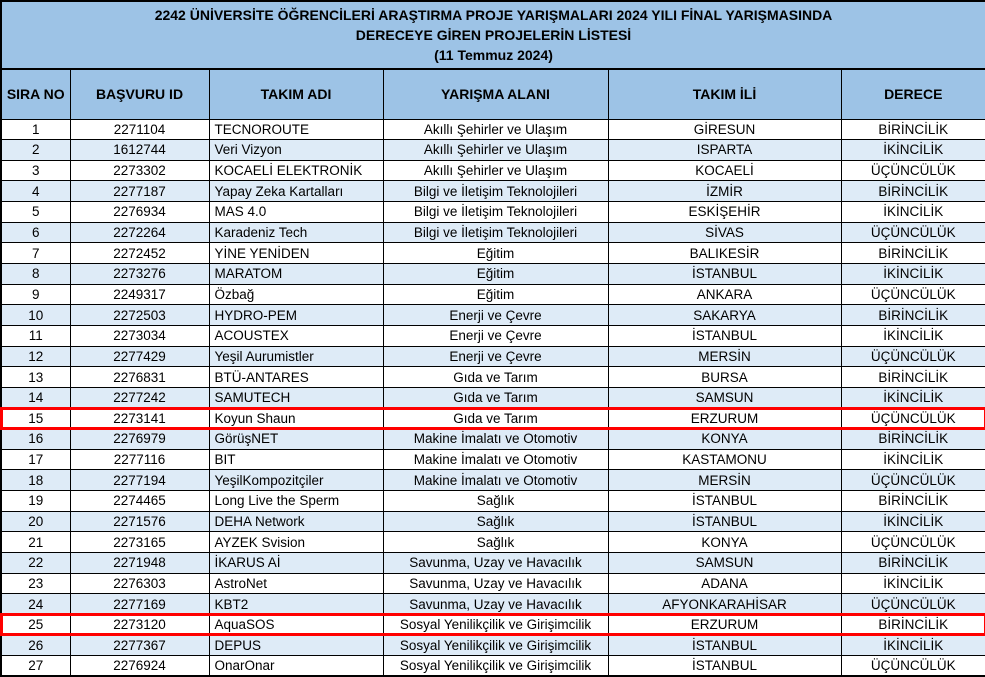  What do you see at coordinates (724, 232) in the screenshot?
I see `cell-takim-ili: SİVAS` at bounding box center [724, 232].